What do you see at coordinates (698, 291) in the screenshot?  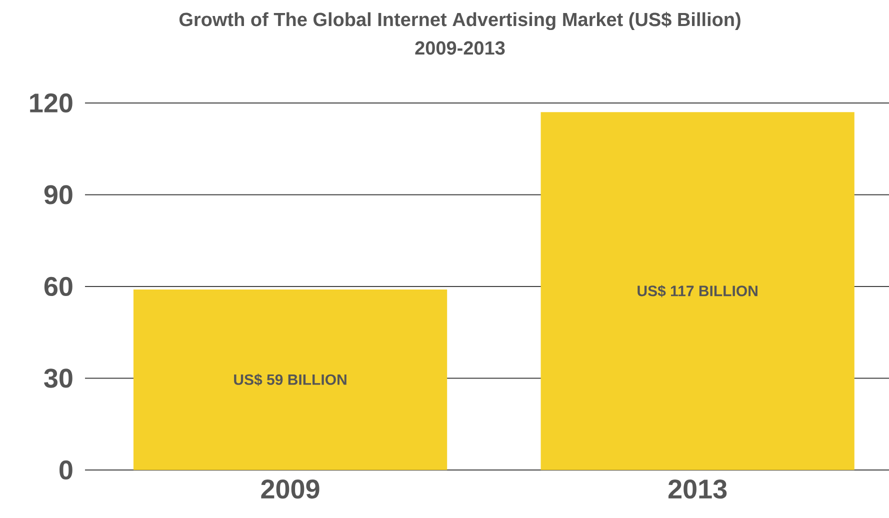 I see `data-label: US$ 117 BILLION` at bounding box center [698, 291].